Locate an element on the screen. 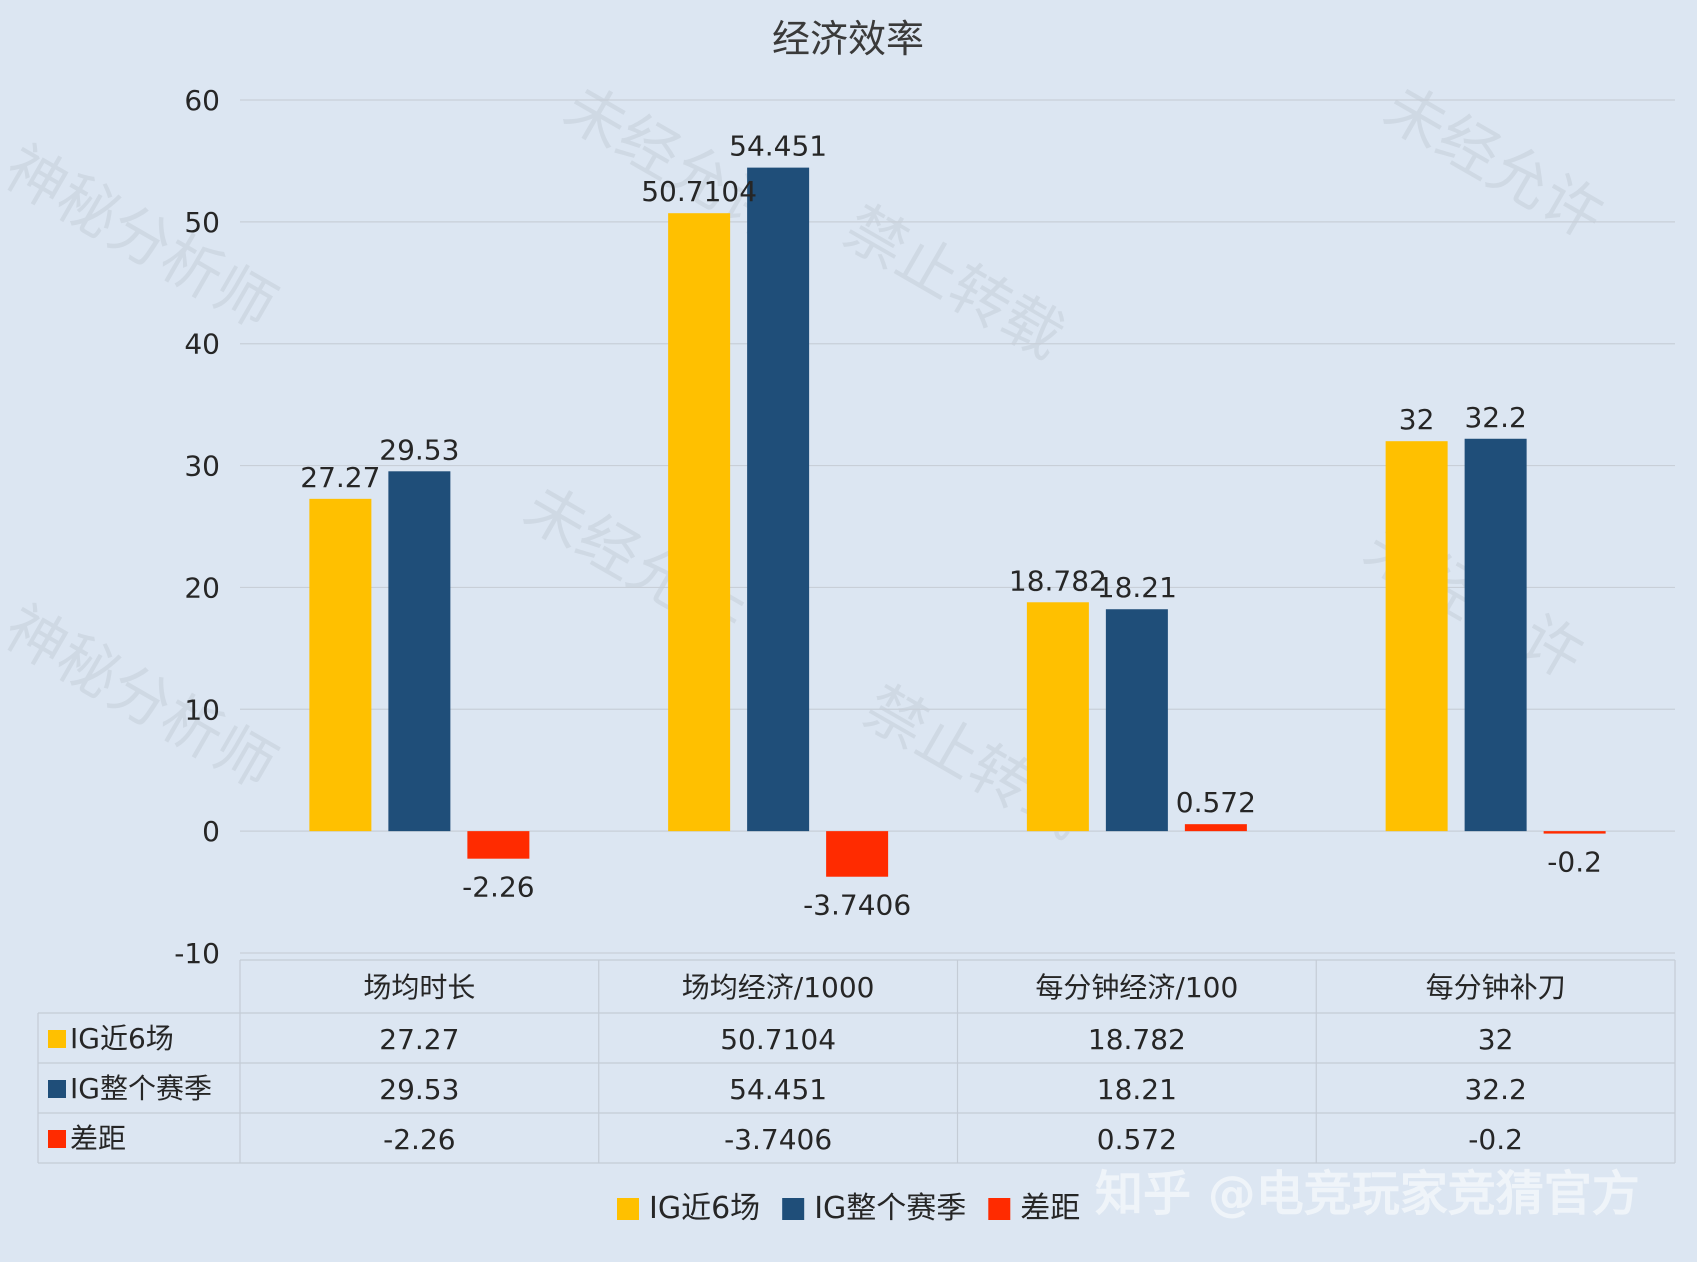 The width and height of the screenshot is (1697, 1262). table-cell: -2.26 is located at coordinates (419, 1139).